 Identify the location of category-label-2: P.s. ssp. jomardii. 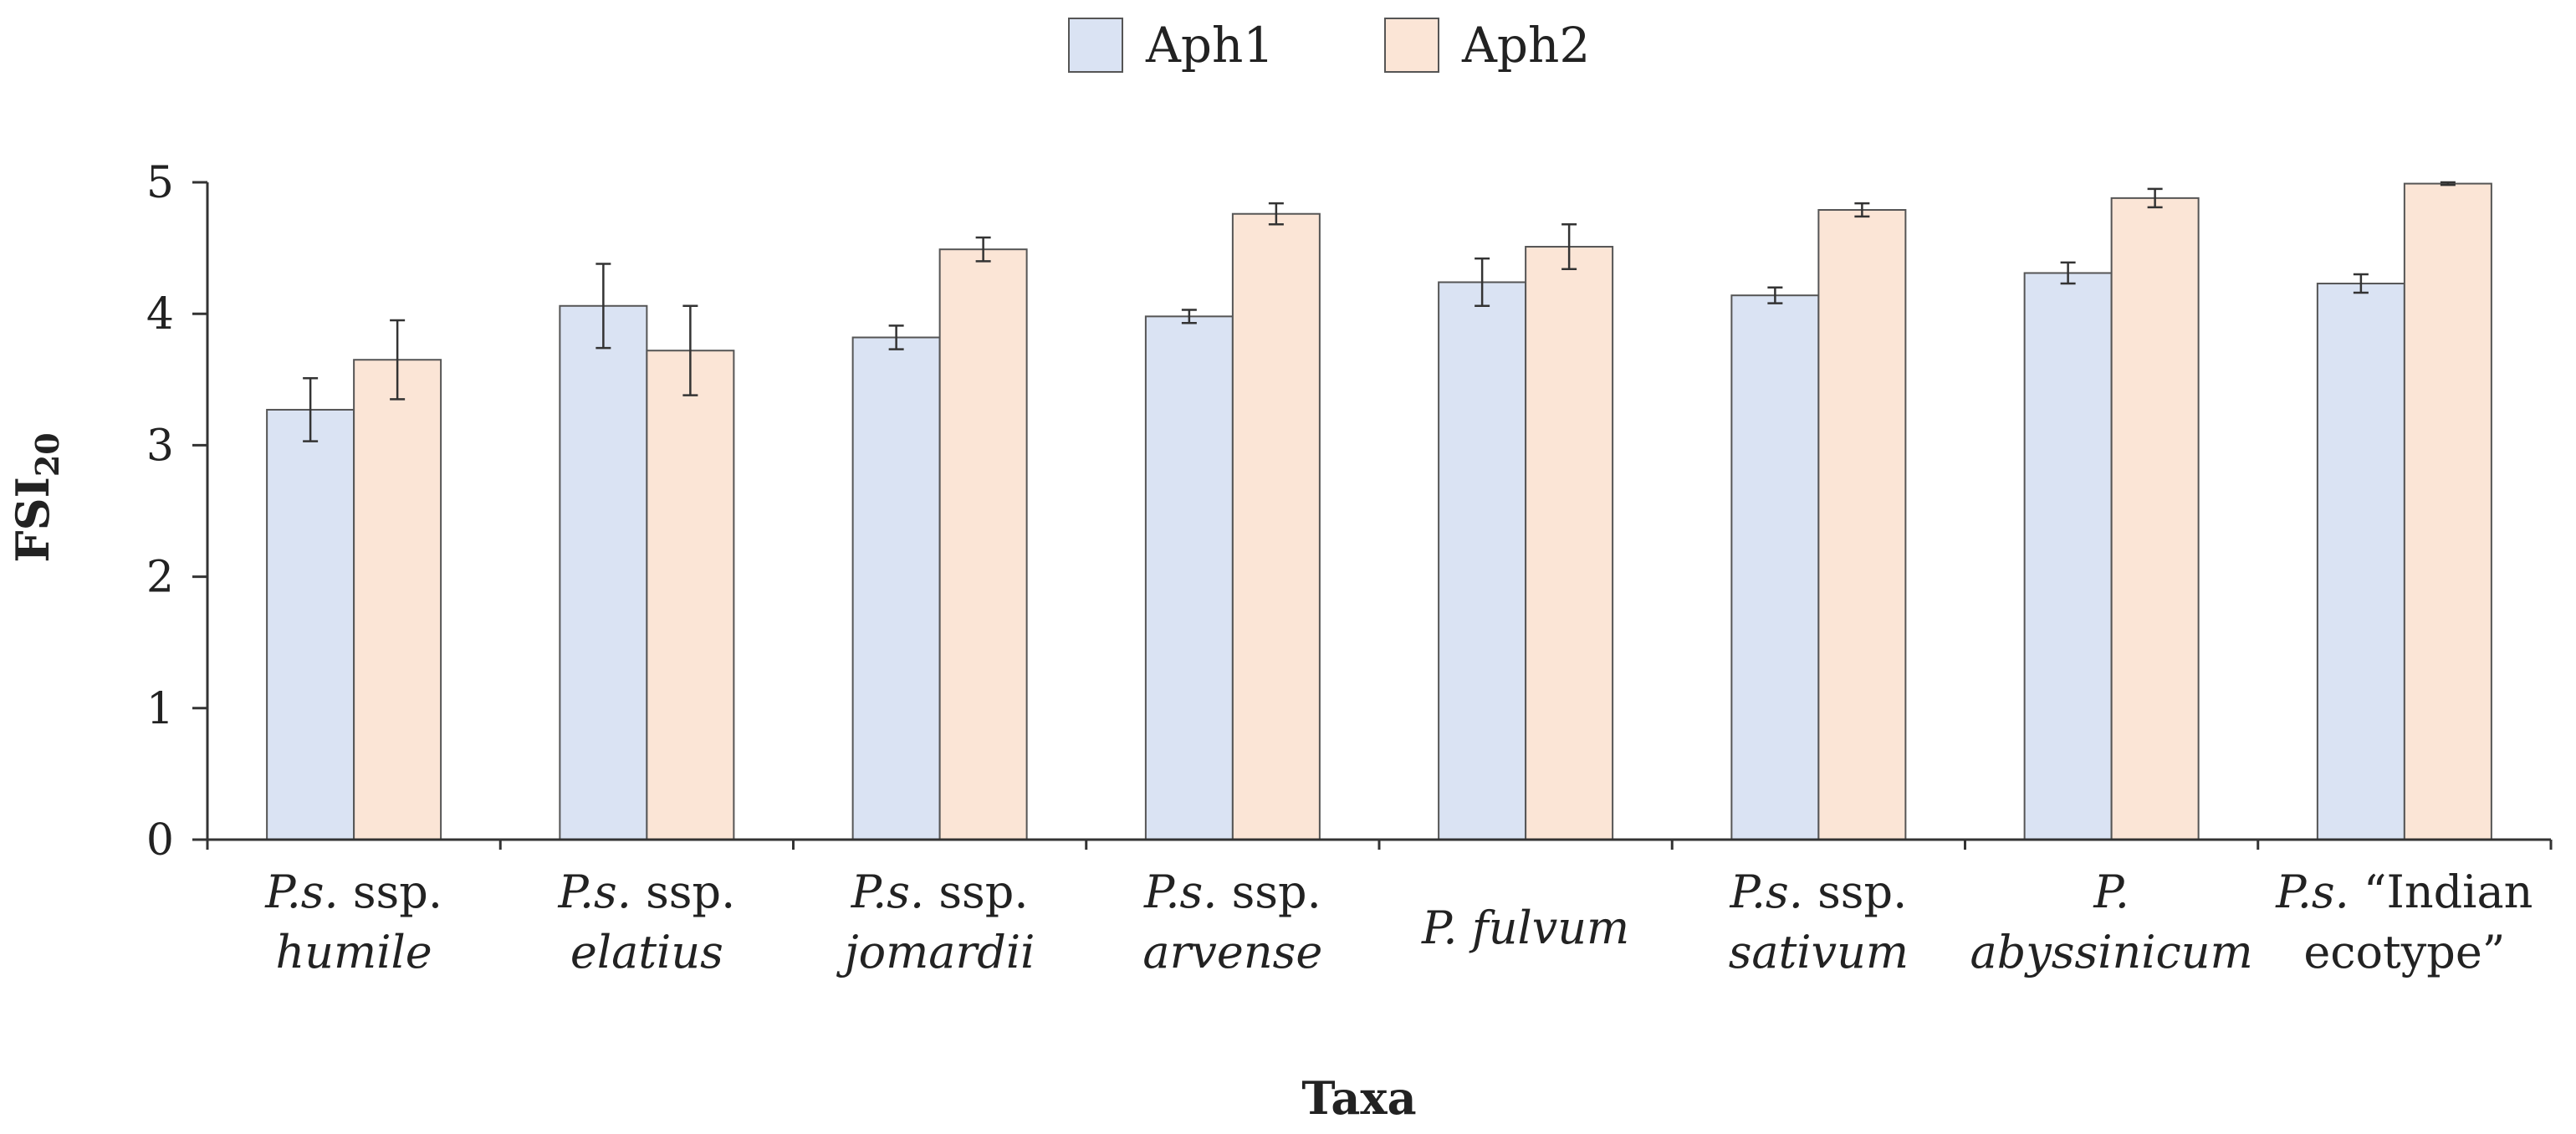
(935, 922).